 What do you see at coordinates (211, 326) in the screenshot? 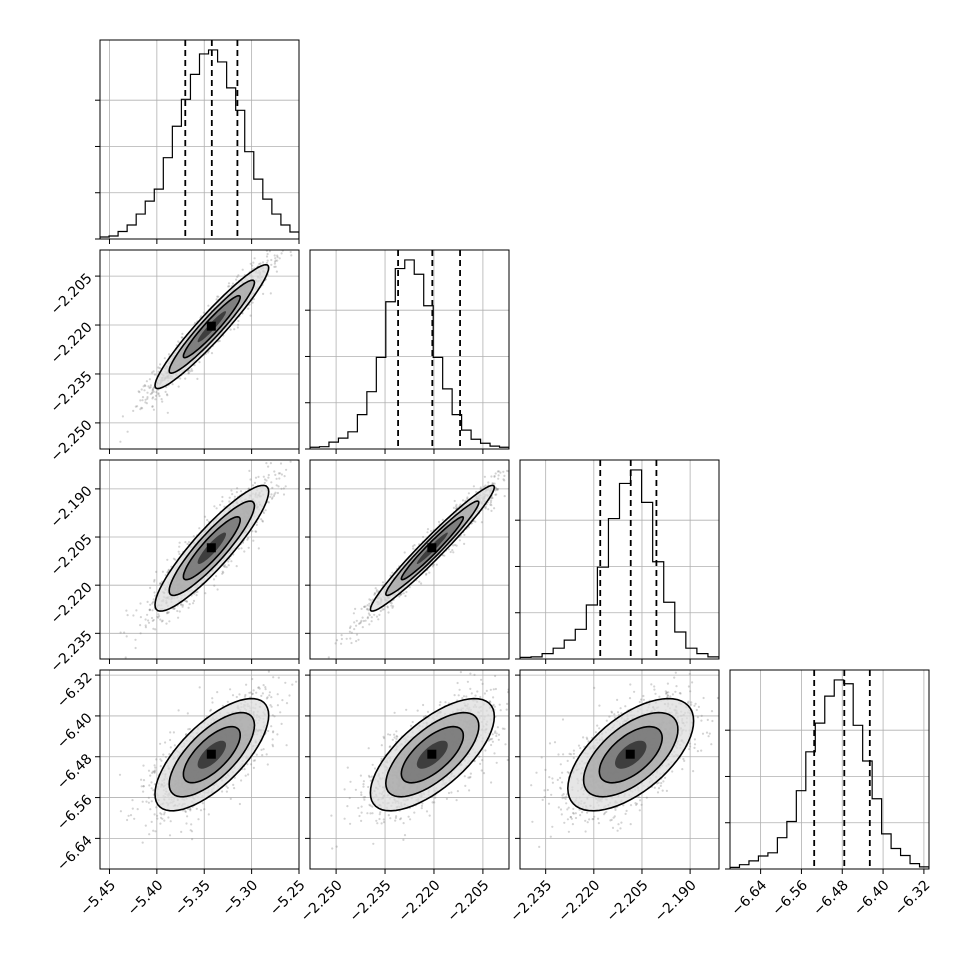
I see `density-peak` at bounding box center [211, 326].